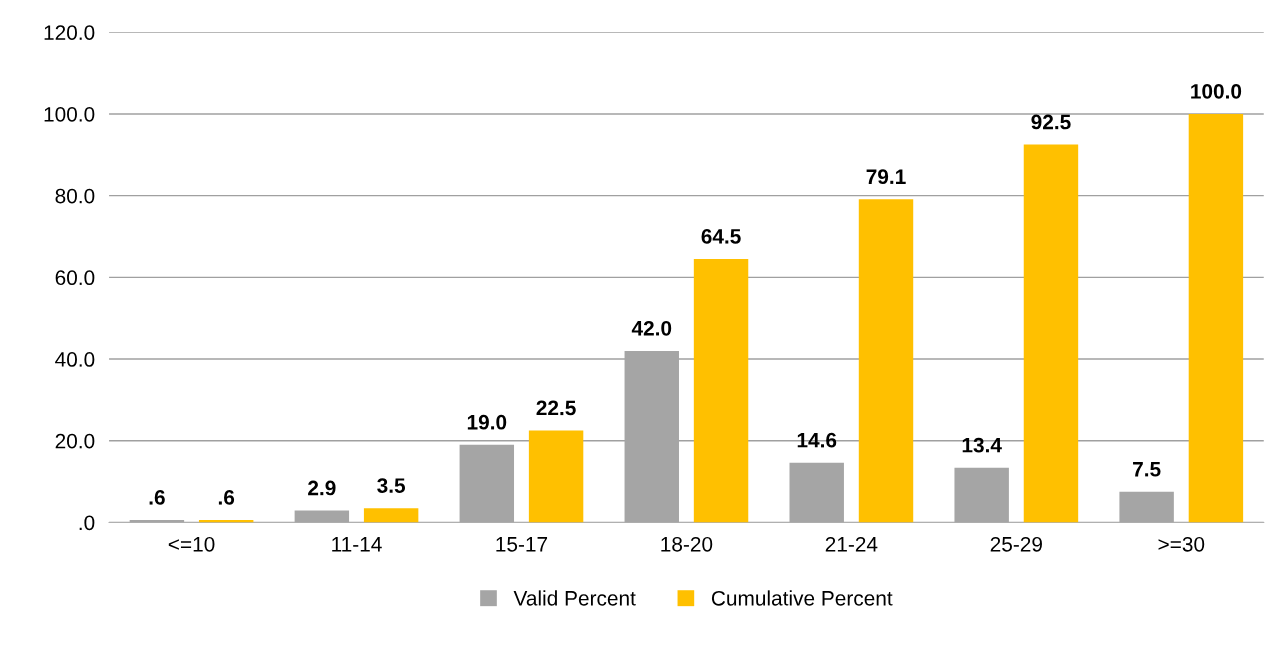  What do you see at coordinates (75, 359) in the screenshot?
I see `y-tick-label: 40.0` at bounding box center [75, 359].